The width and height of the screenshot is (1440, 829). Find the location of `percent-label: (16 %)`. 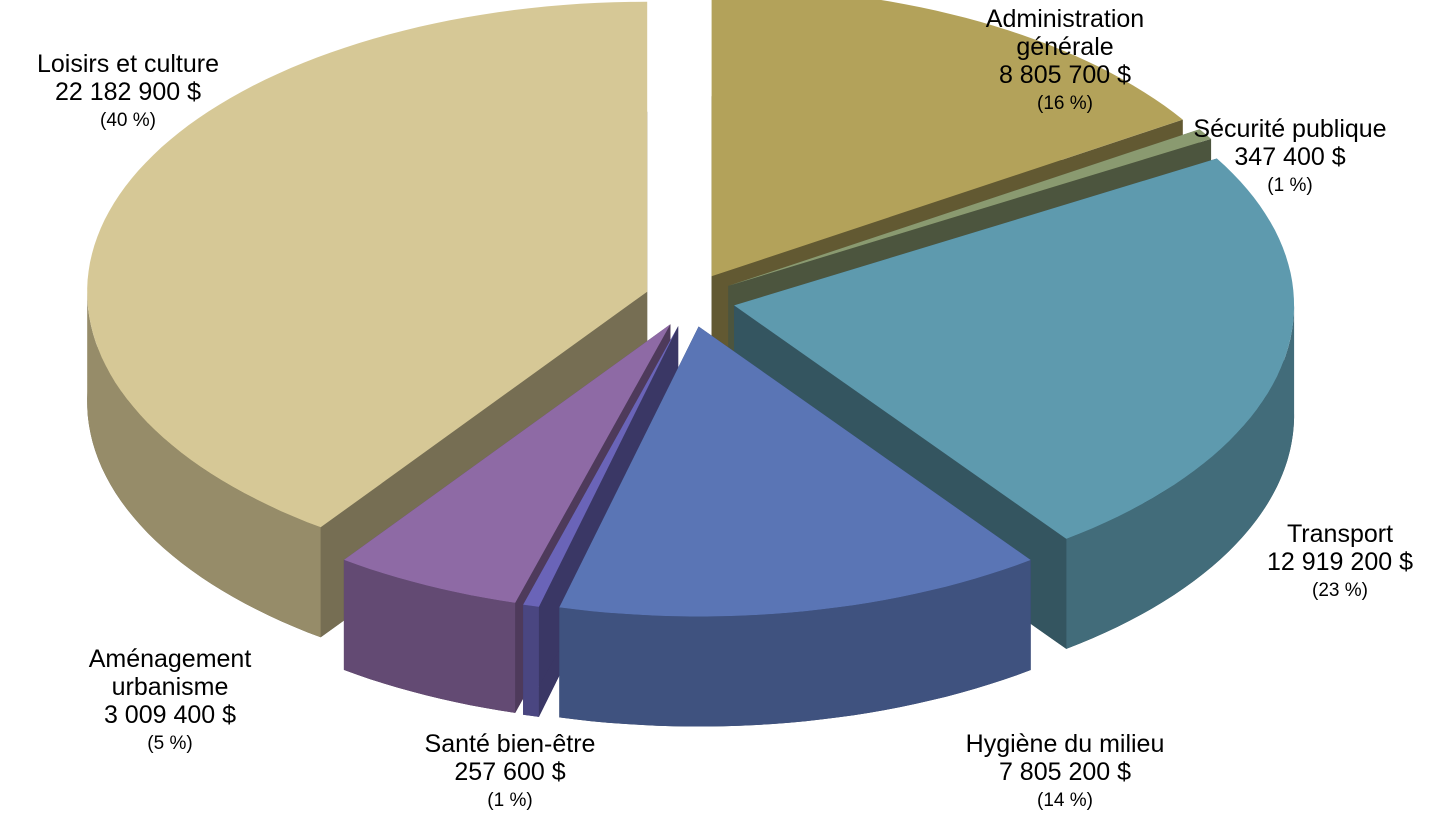

percent-label: (16 %) is located at coordinates (1065, 103).